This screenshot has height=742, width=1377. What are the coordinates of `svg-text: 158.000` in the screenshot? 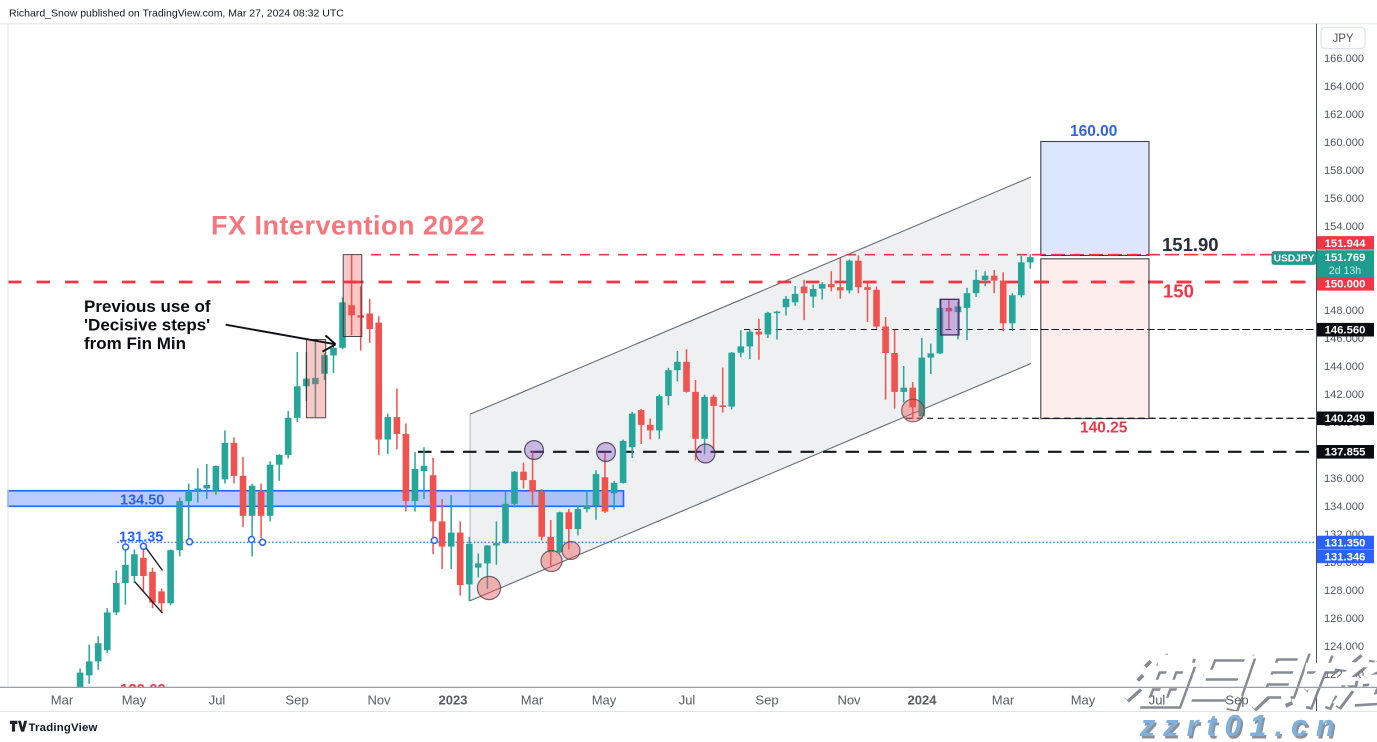 It's located at (1344, 171).